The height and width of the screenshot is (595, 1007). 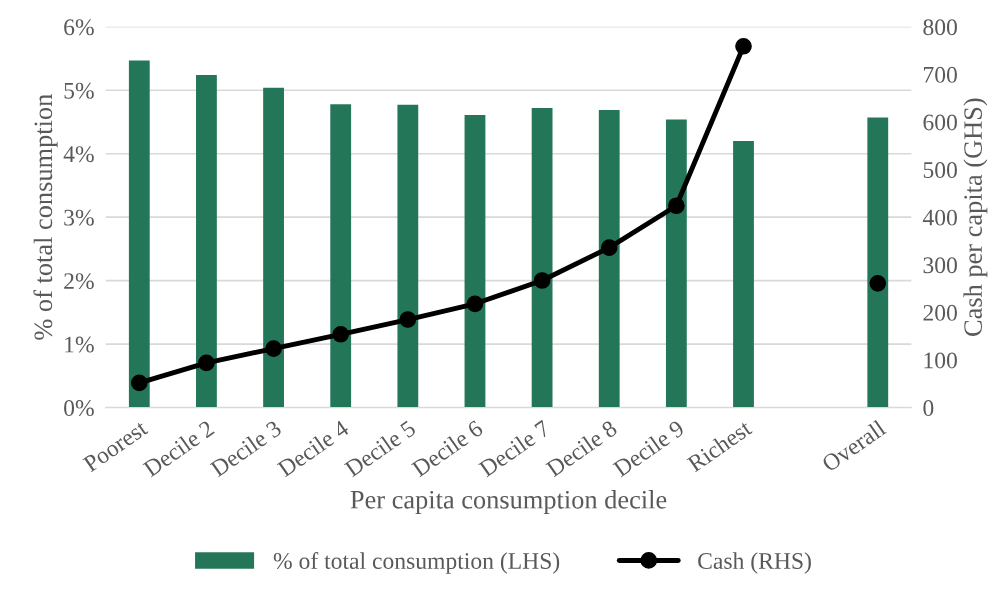 I want to click on y2-tick-label: 500, so click(x=940, y=170).